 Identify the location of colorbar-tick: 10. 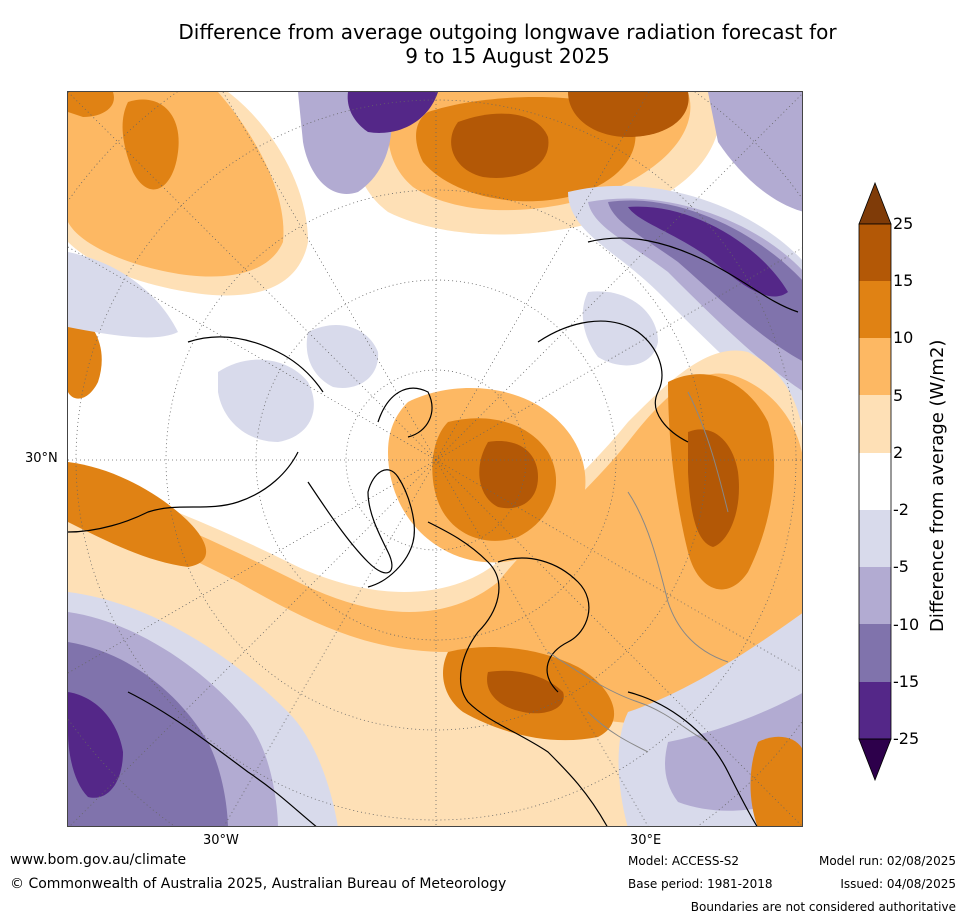
(903, 337).